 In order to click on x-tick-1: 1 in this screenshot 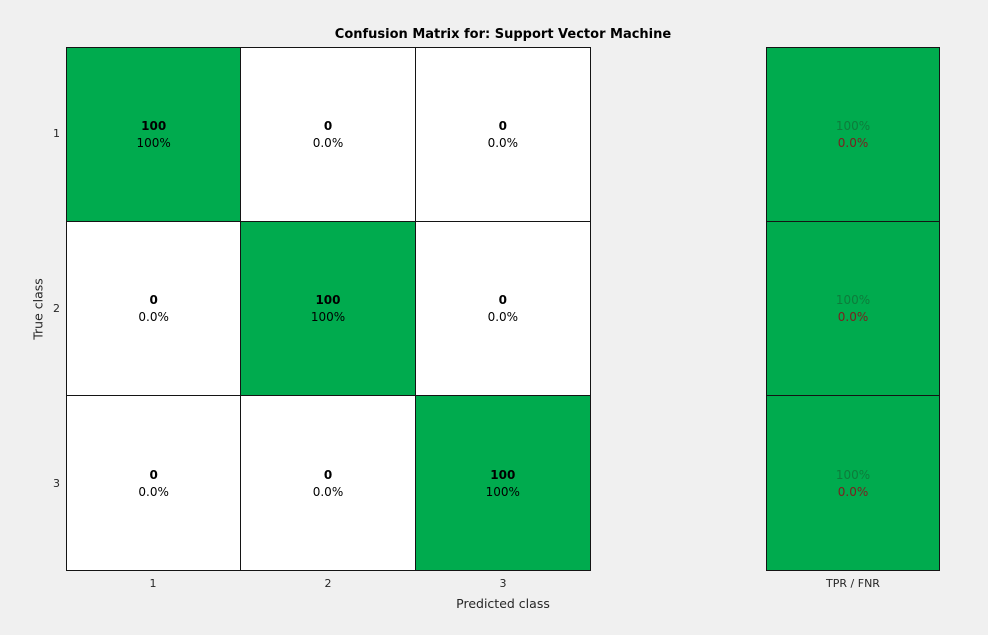, I will do `click(153, 583)`.